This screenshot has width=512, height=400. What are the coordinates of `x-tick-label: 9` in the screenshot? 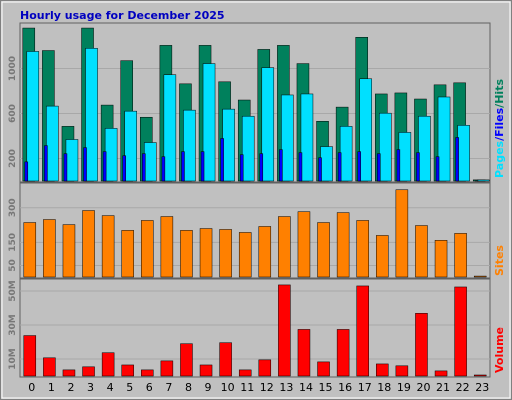 It's located at (208, 387).